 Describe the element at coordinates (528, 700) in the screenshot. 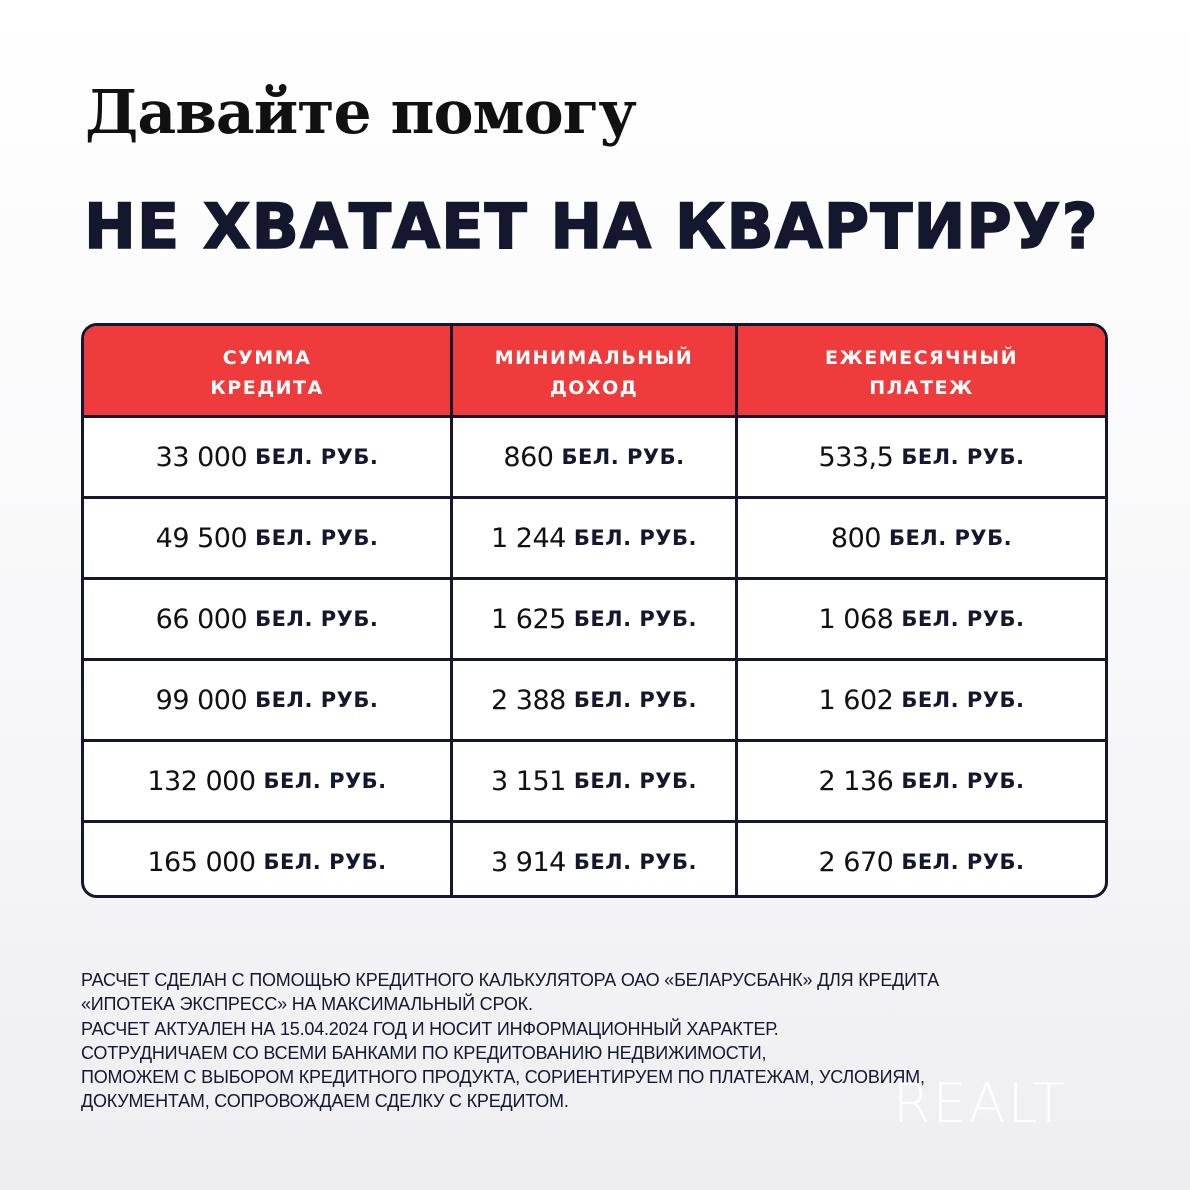

I see `value: 2 388` at that location.